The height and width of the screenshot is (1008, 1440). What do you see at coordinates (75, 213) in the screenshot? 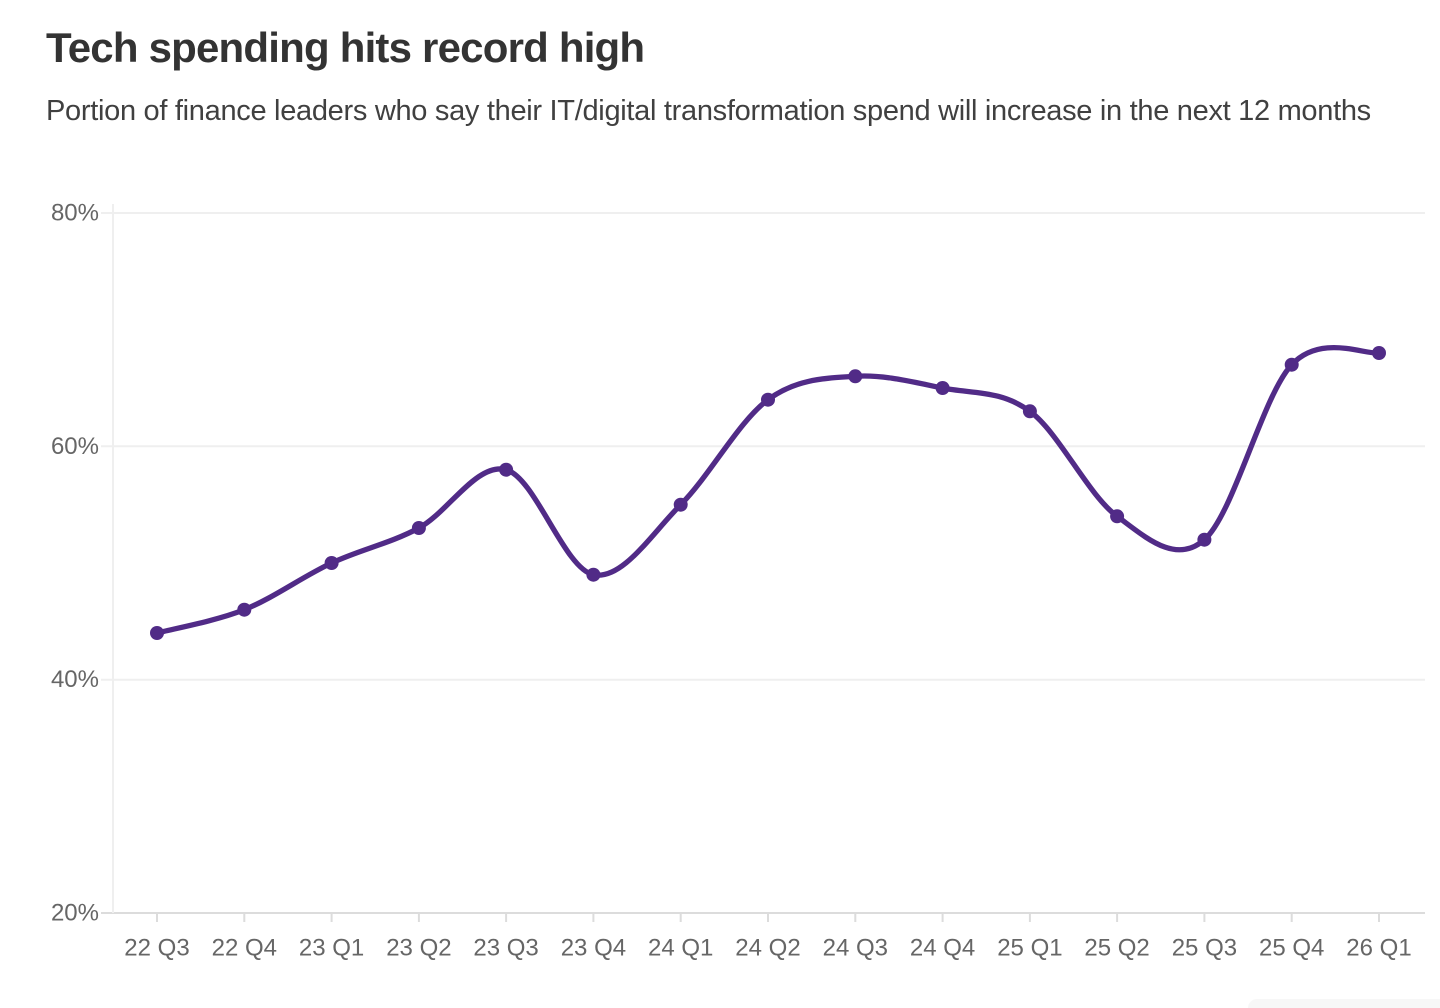
I see `y-tick-label: 80%` at bounding box center [75, 213].